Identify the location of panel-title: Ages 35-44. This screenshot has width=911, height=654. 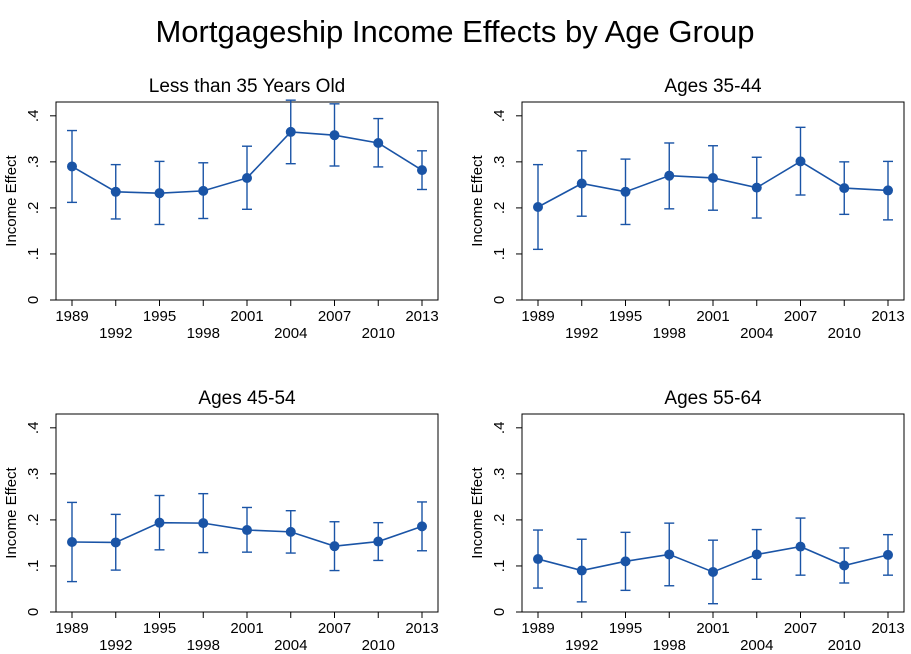
(713, 86).